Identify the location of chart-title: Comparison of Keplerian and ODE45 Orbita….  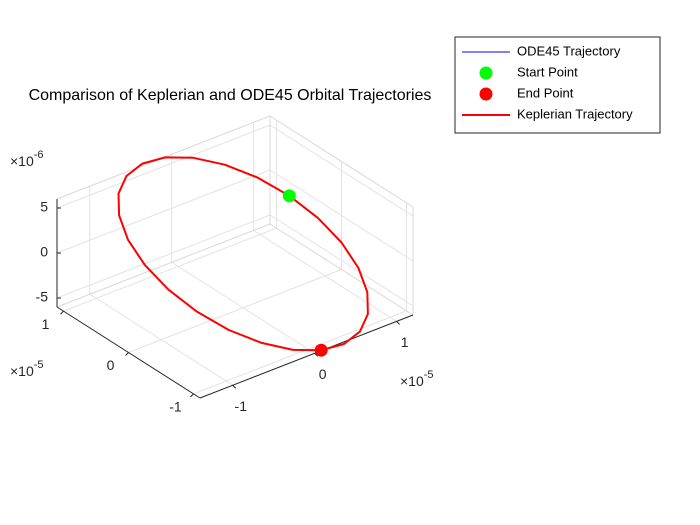
(230, 95).